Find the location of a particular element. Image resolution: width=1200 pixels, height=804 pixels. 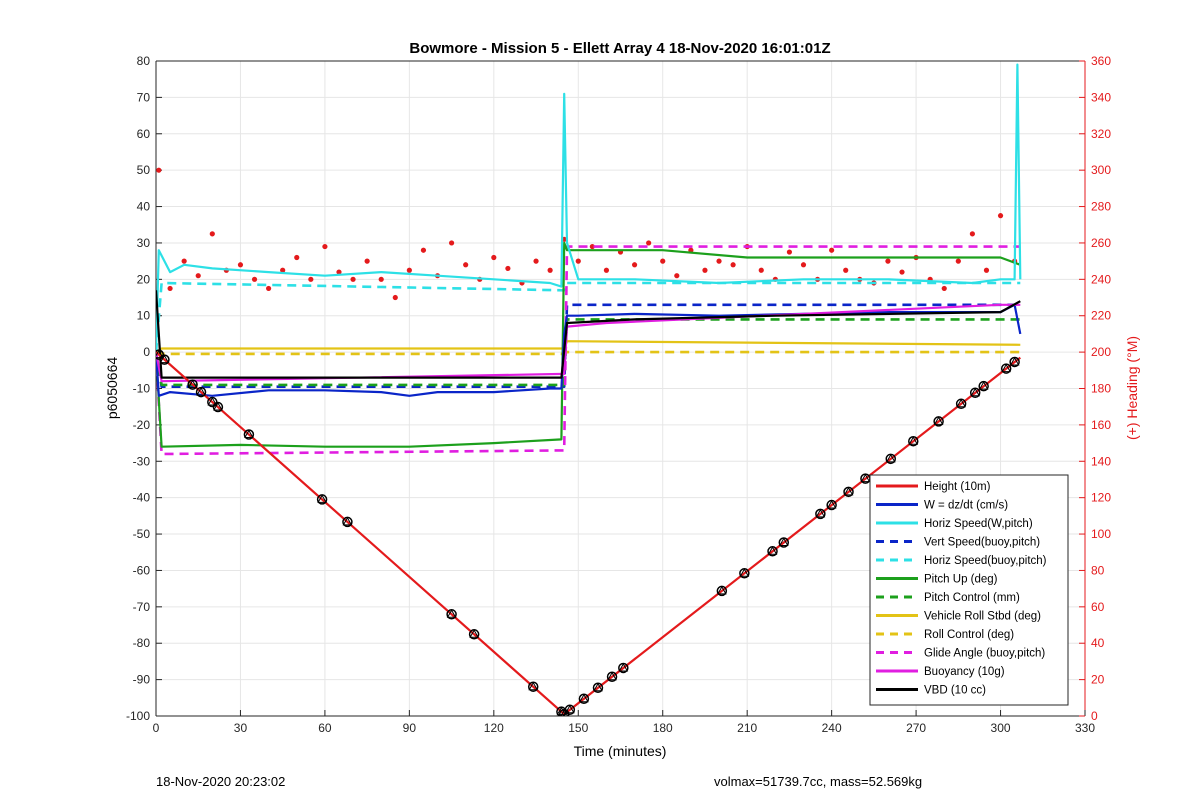

x-tick-label: 0 is located at coordinates (156, 728).